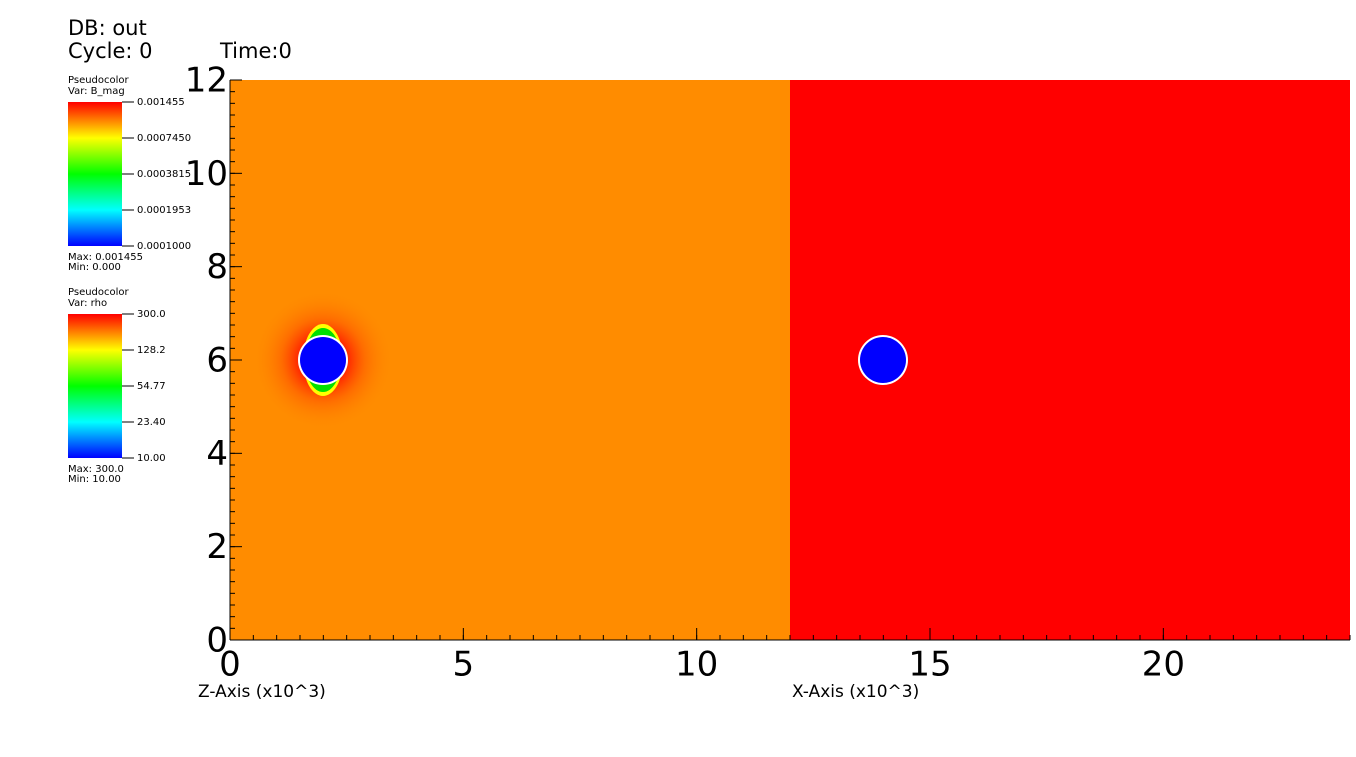  I want to click on legend-label: 23.40, so click(151, 422).